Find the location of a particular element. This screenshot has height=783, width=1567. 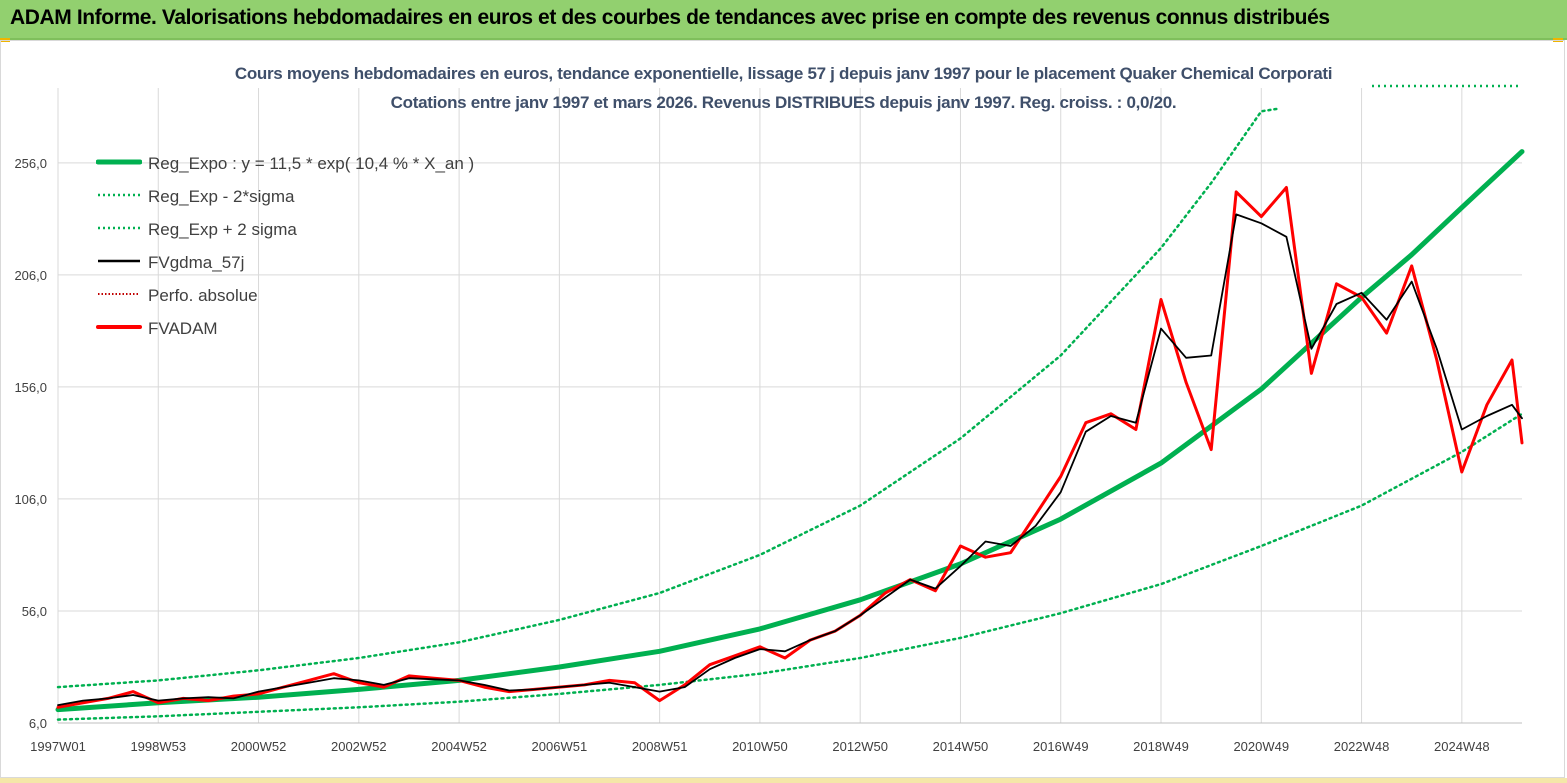

y-tick-label-5: 256,0 is located at coordinates (30, 163).